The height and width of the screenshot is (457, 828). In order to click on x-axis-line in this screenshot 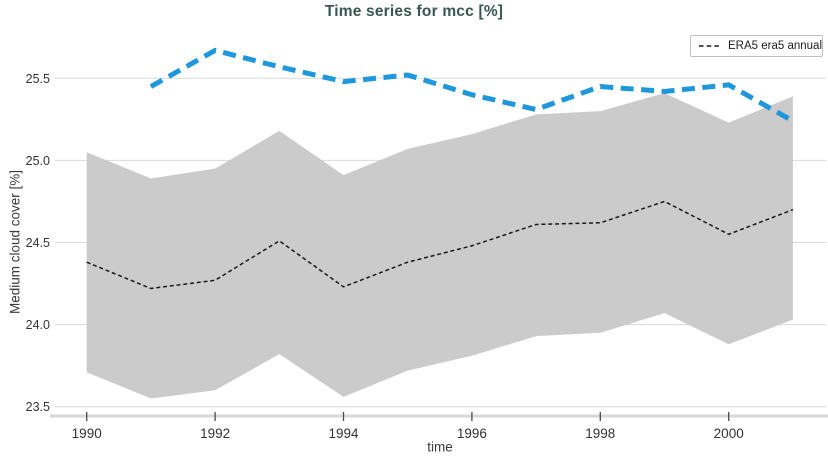, I will do `click(439, 416)`.